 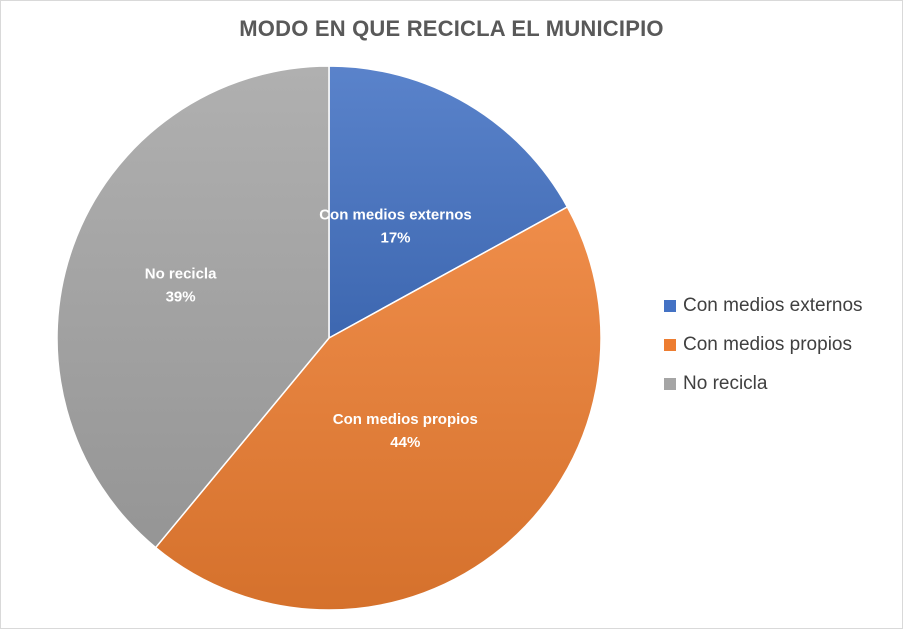 I want to click on legend-label: No recicla, so click(x=725, y=383).